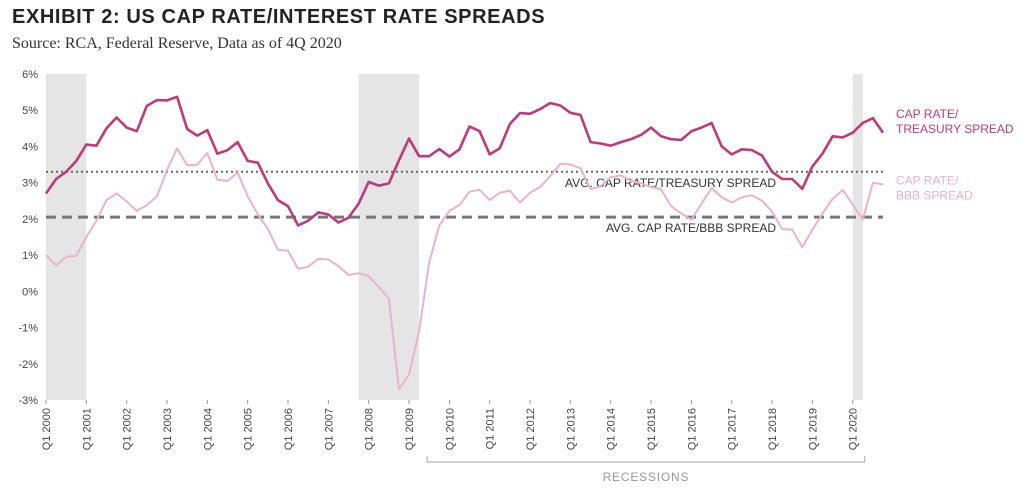  Describe the element at coordinates (208, 429) in the screenshot. I see `x-tick-label: Q1 2004` at that location.